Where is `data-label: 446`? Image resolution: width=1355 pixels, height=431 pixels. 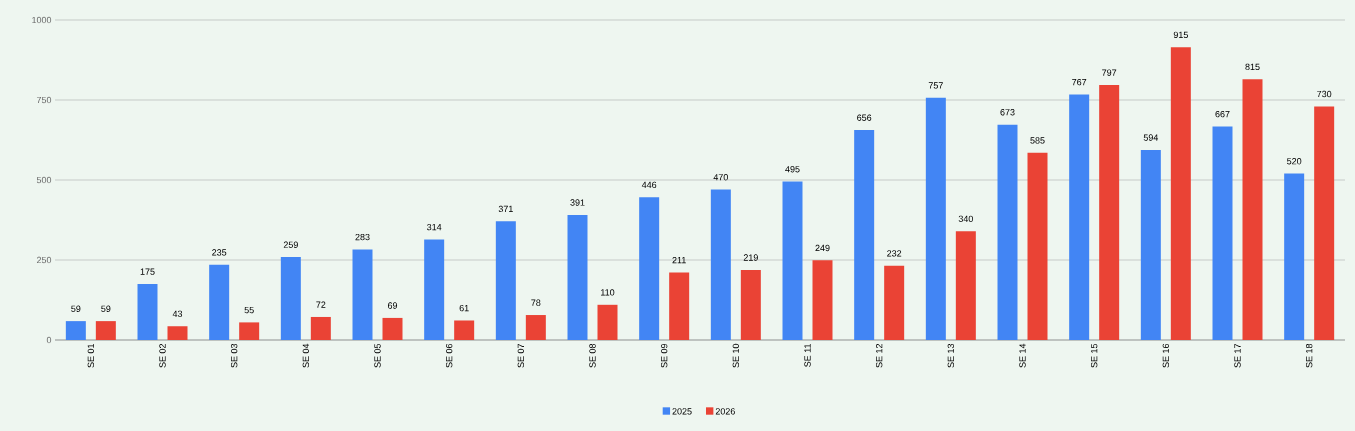 data-label: 446 is located at coordinates (649, 185).